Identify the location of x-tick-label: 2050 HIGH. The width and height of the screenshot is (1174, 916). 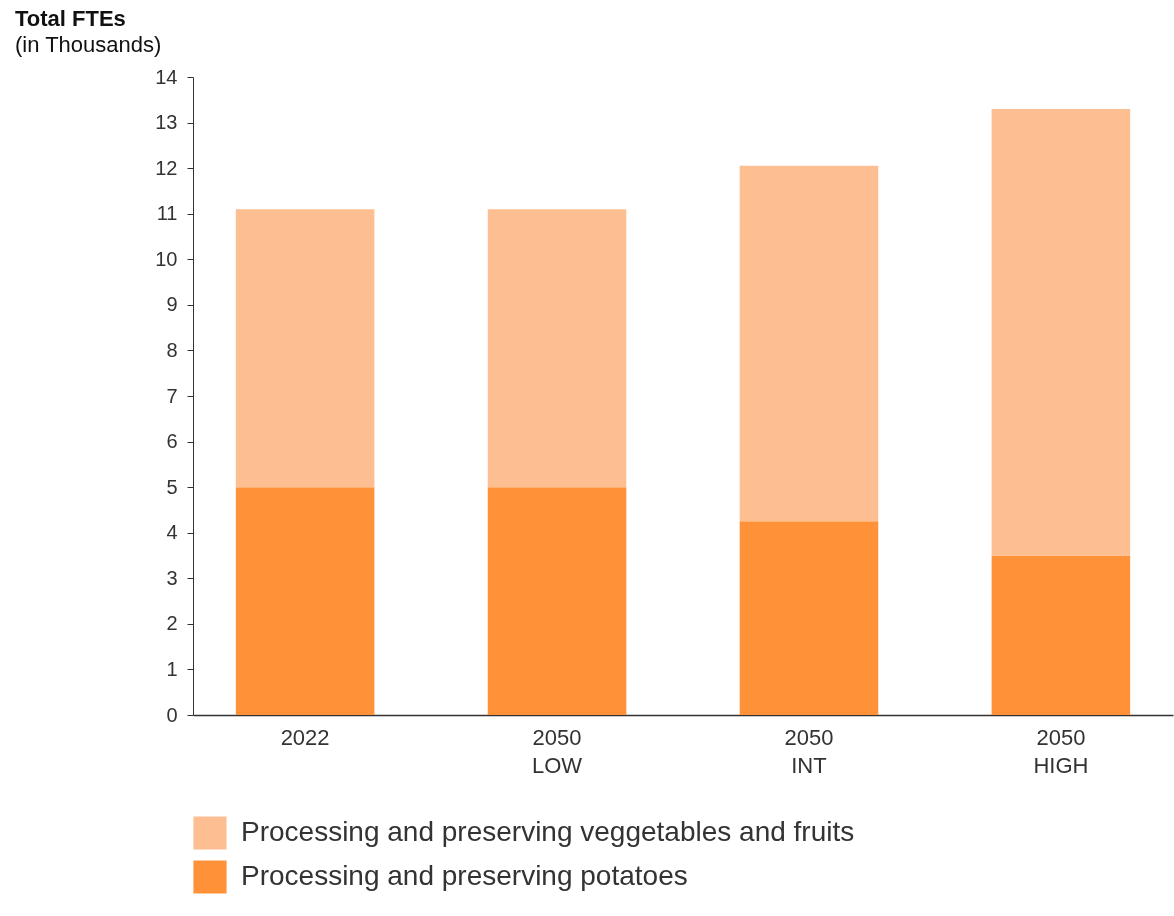
(1061, 751).